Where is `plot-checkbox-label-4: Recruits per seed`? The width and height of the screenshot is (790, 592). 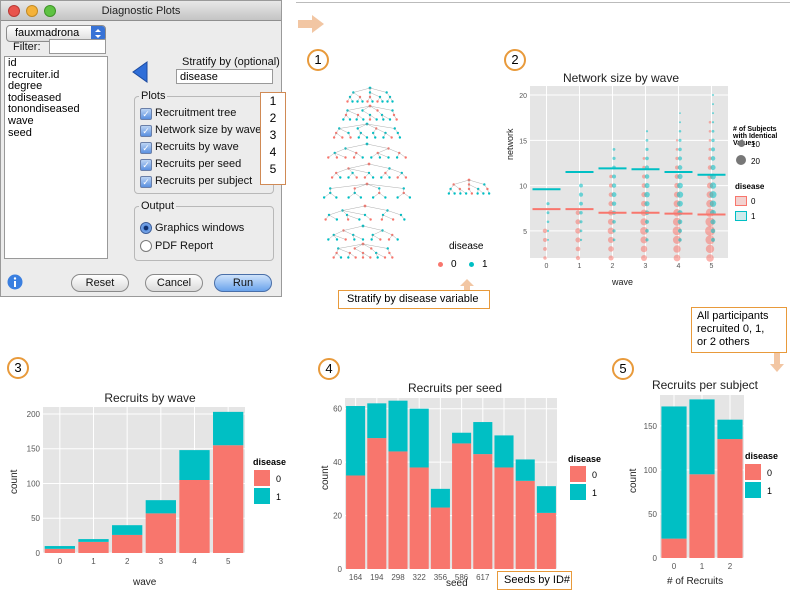 plot-checkbox-label-4: Recruits per seed is located at coordinates (198, 164).